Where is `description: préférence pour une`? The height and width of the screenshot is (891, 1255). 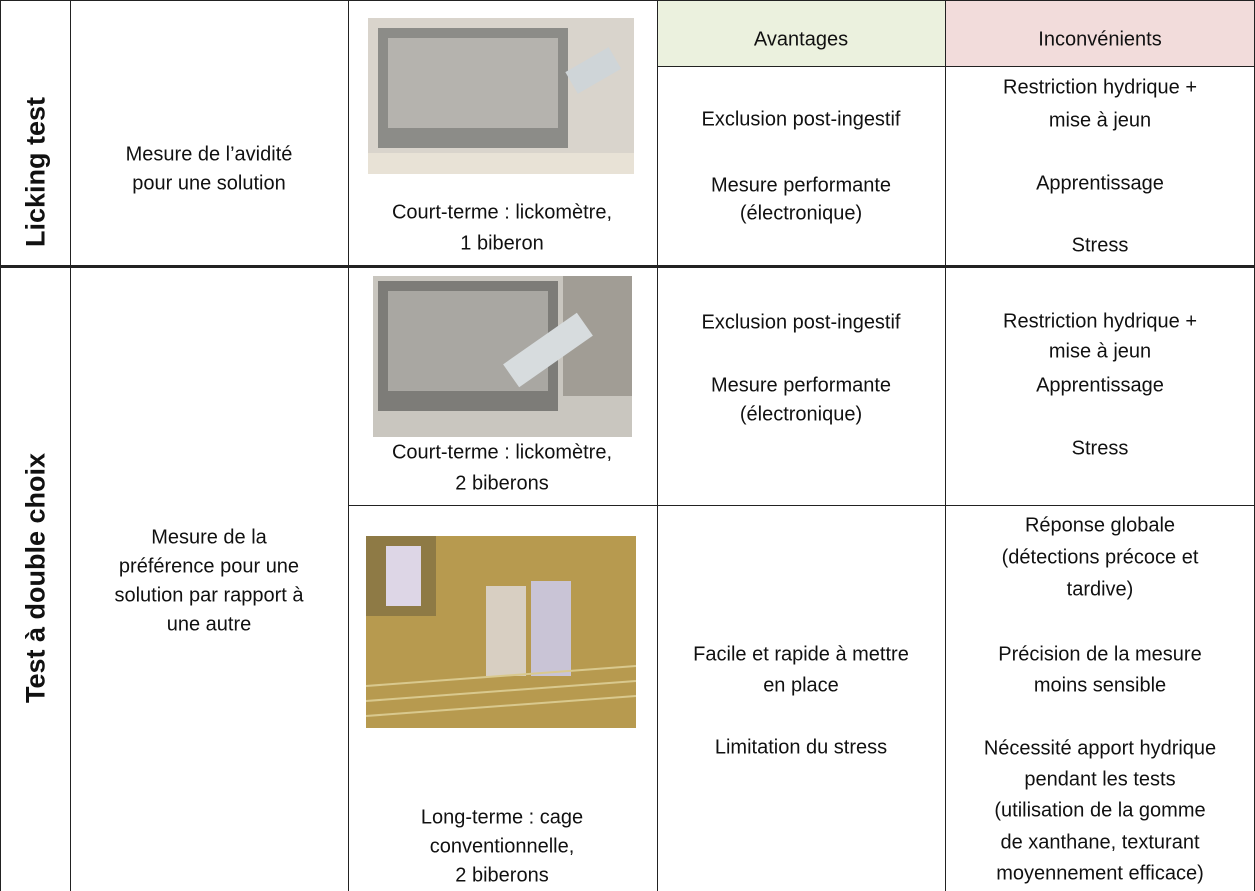
description: préférence pour une is located at coordinates (209, 566).